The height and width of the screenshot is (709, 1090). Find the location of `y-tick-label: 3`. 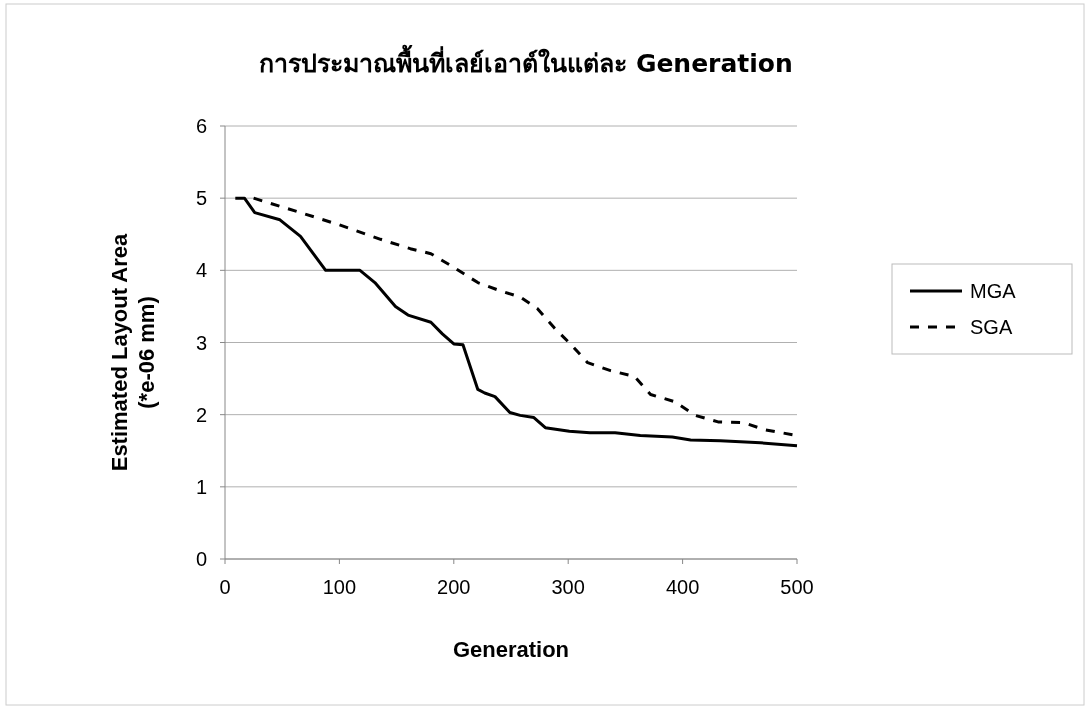

y-tick-label: 3 is located at coordinates (201, 342).